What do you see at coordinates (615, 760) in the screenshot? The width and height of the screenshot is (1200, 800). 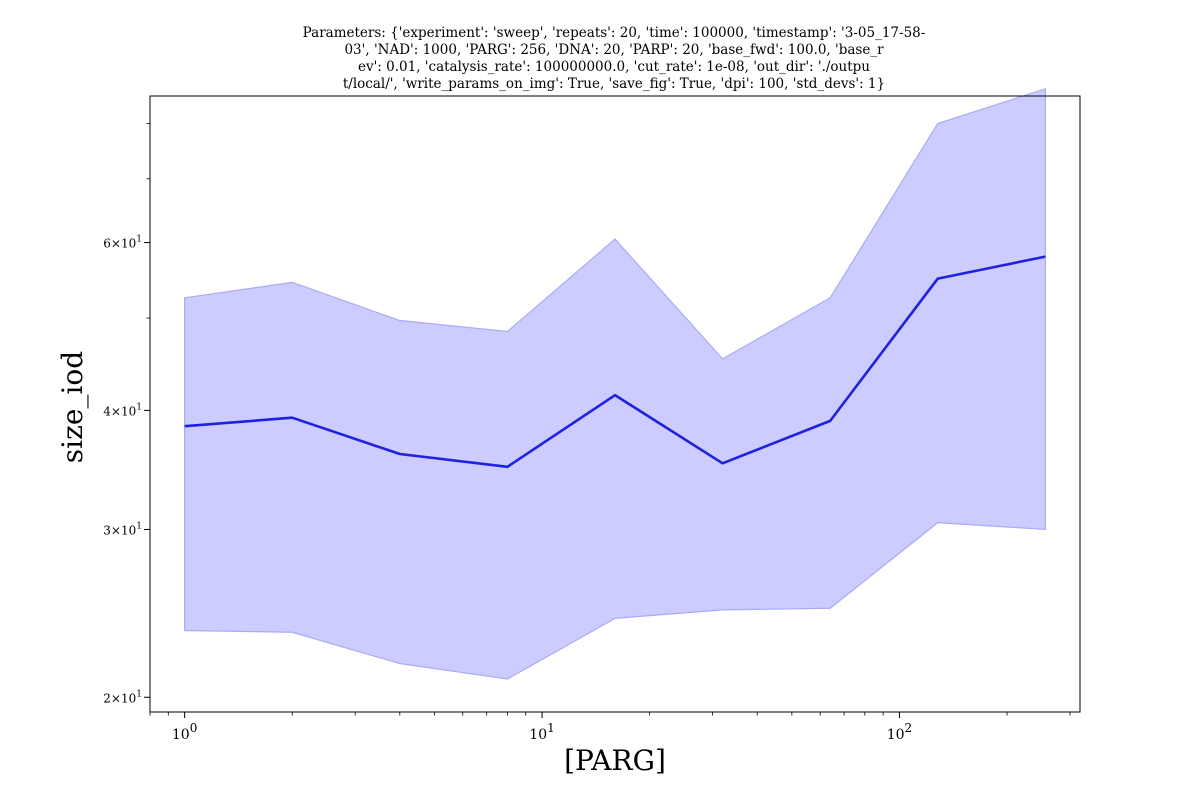 I see `x-axis-label: [PARG]` at bounding box center [615, 760].